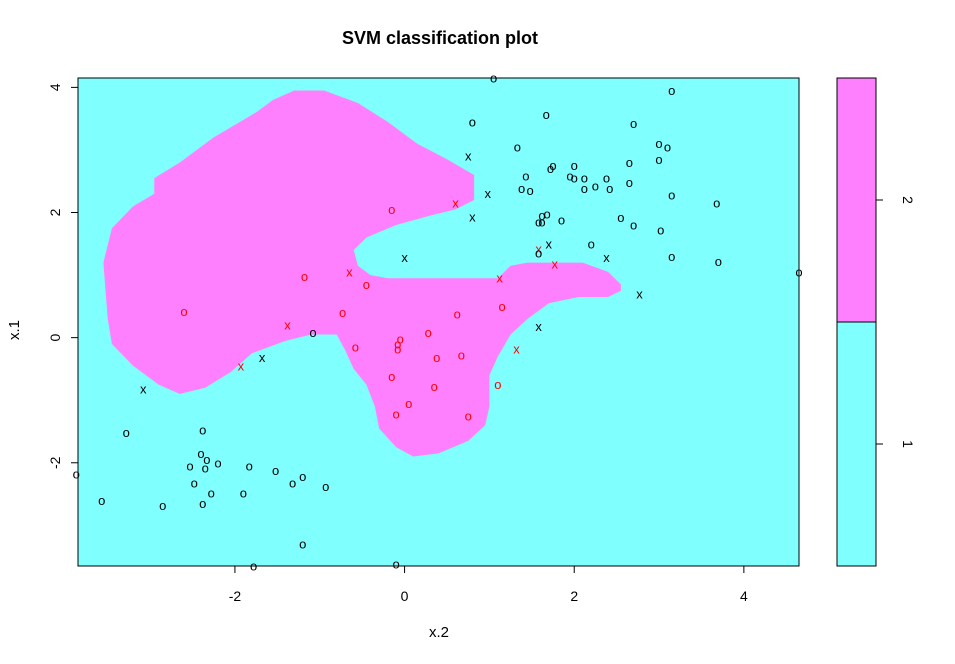  What do you see at coordinates (55, 212) in the screenshot?
I see `y-tick-label: 2` at bounding box center [55, 212].